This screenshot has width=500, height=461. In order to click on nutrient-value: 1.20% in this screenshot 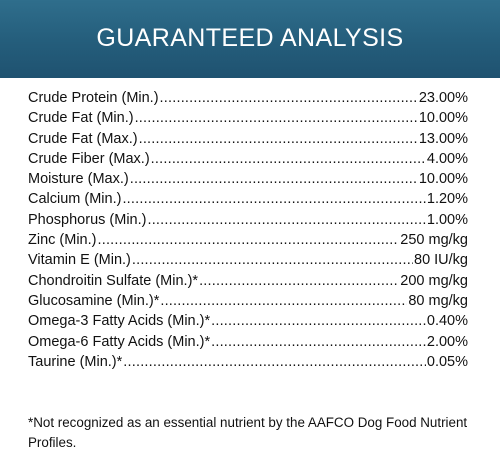, I will do `click(447, 199)`.